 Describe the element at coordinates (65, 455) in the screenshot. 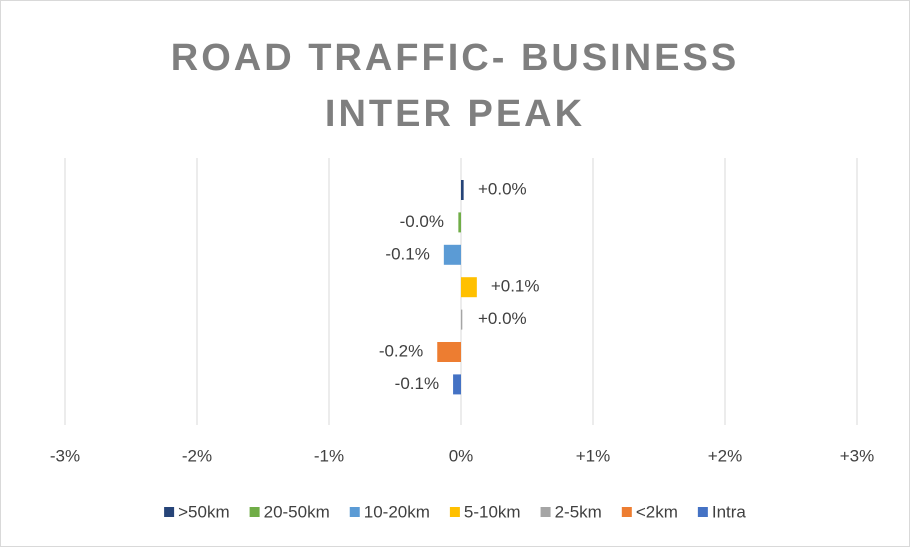

I see `x-tick-label: -3%` at that location.